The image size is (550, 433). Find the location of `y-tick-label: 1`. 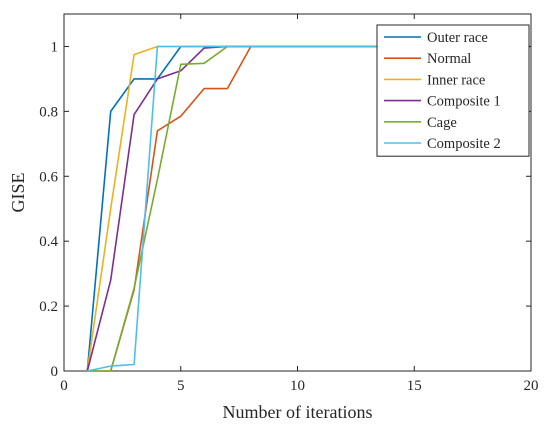

y-tick-label: 1 is located at coordinates (55, 47).